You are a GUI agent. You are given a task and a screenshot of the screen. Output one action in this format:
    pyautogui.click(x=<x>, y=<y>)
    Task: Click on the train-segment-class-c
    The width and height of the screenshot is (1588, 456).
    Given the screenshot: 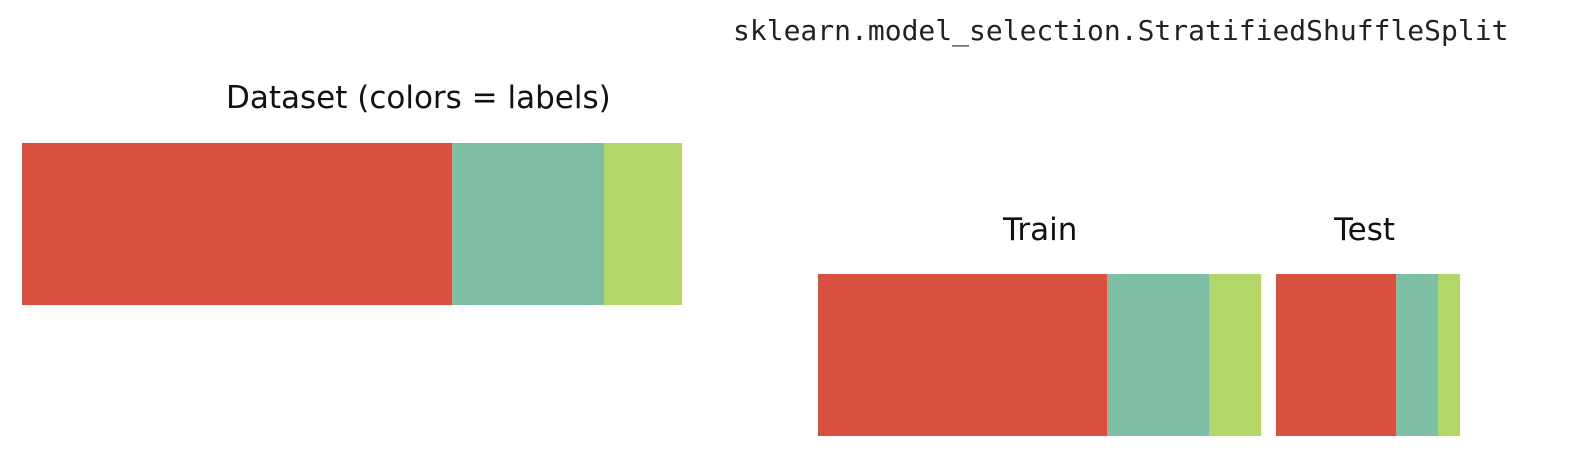 What is the action you would take?
    pyautogui.click(x=1234, y=355)
    